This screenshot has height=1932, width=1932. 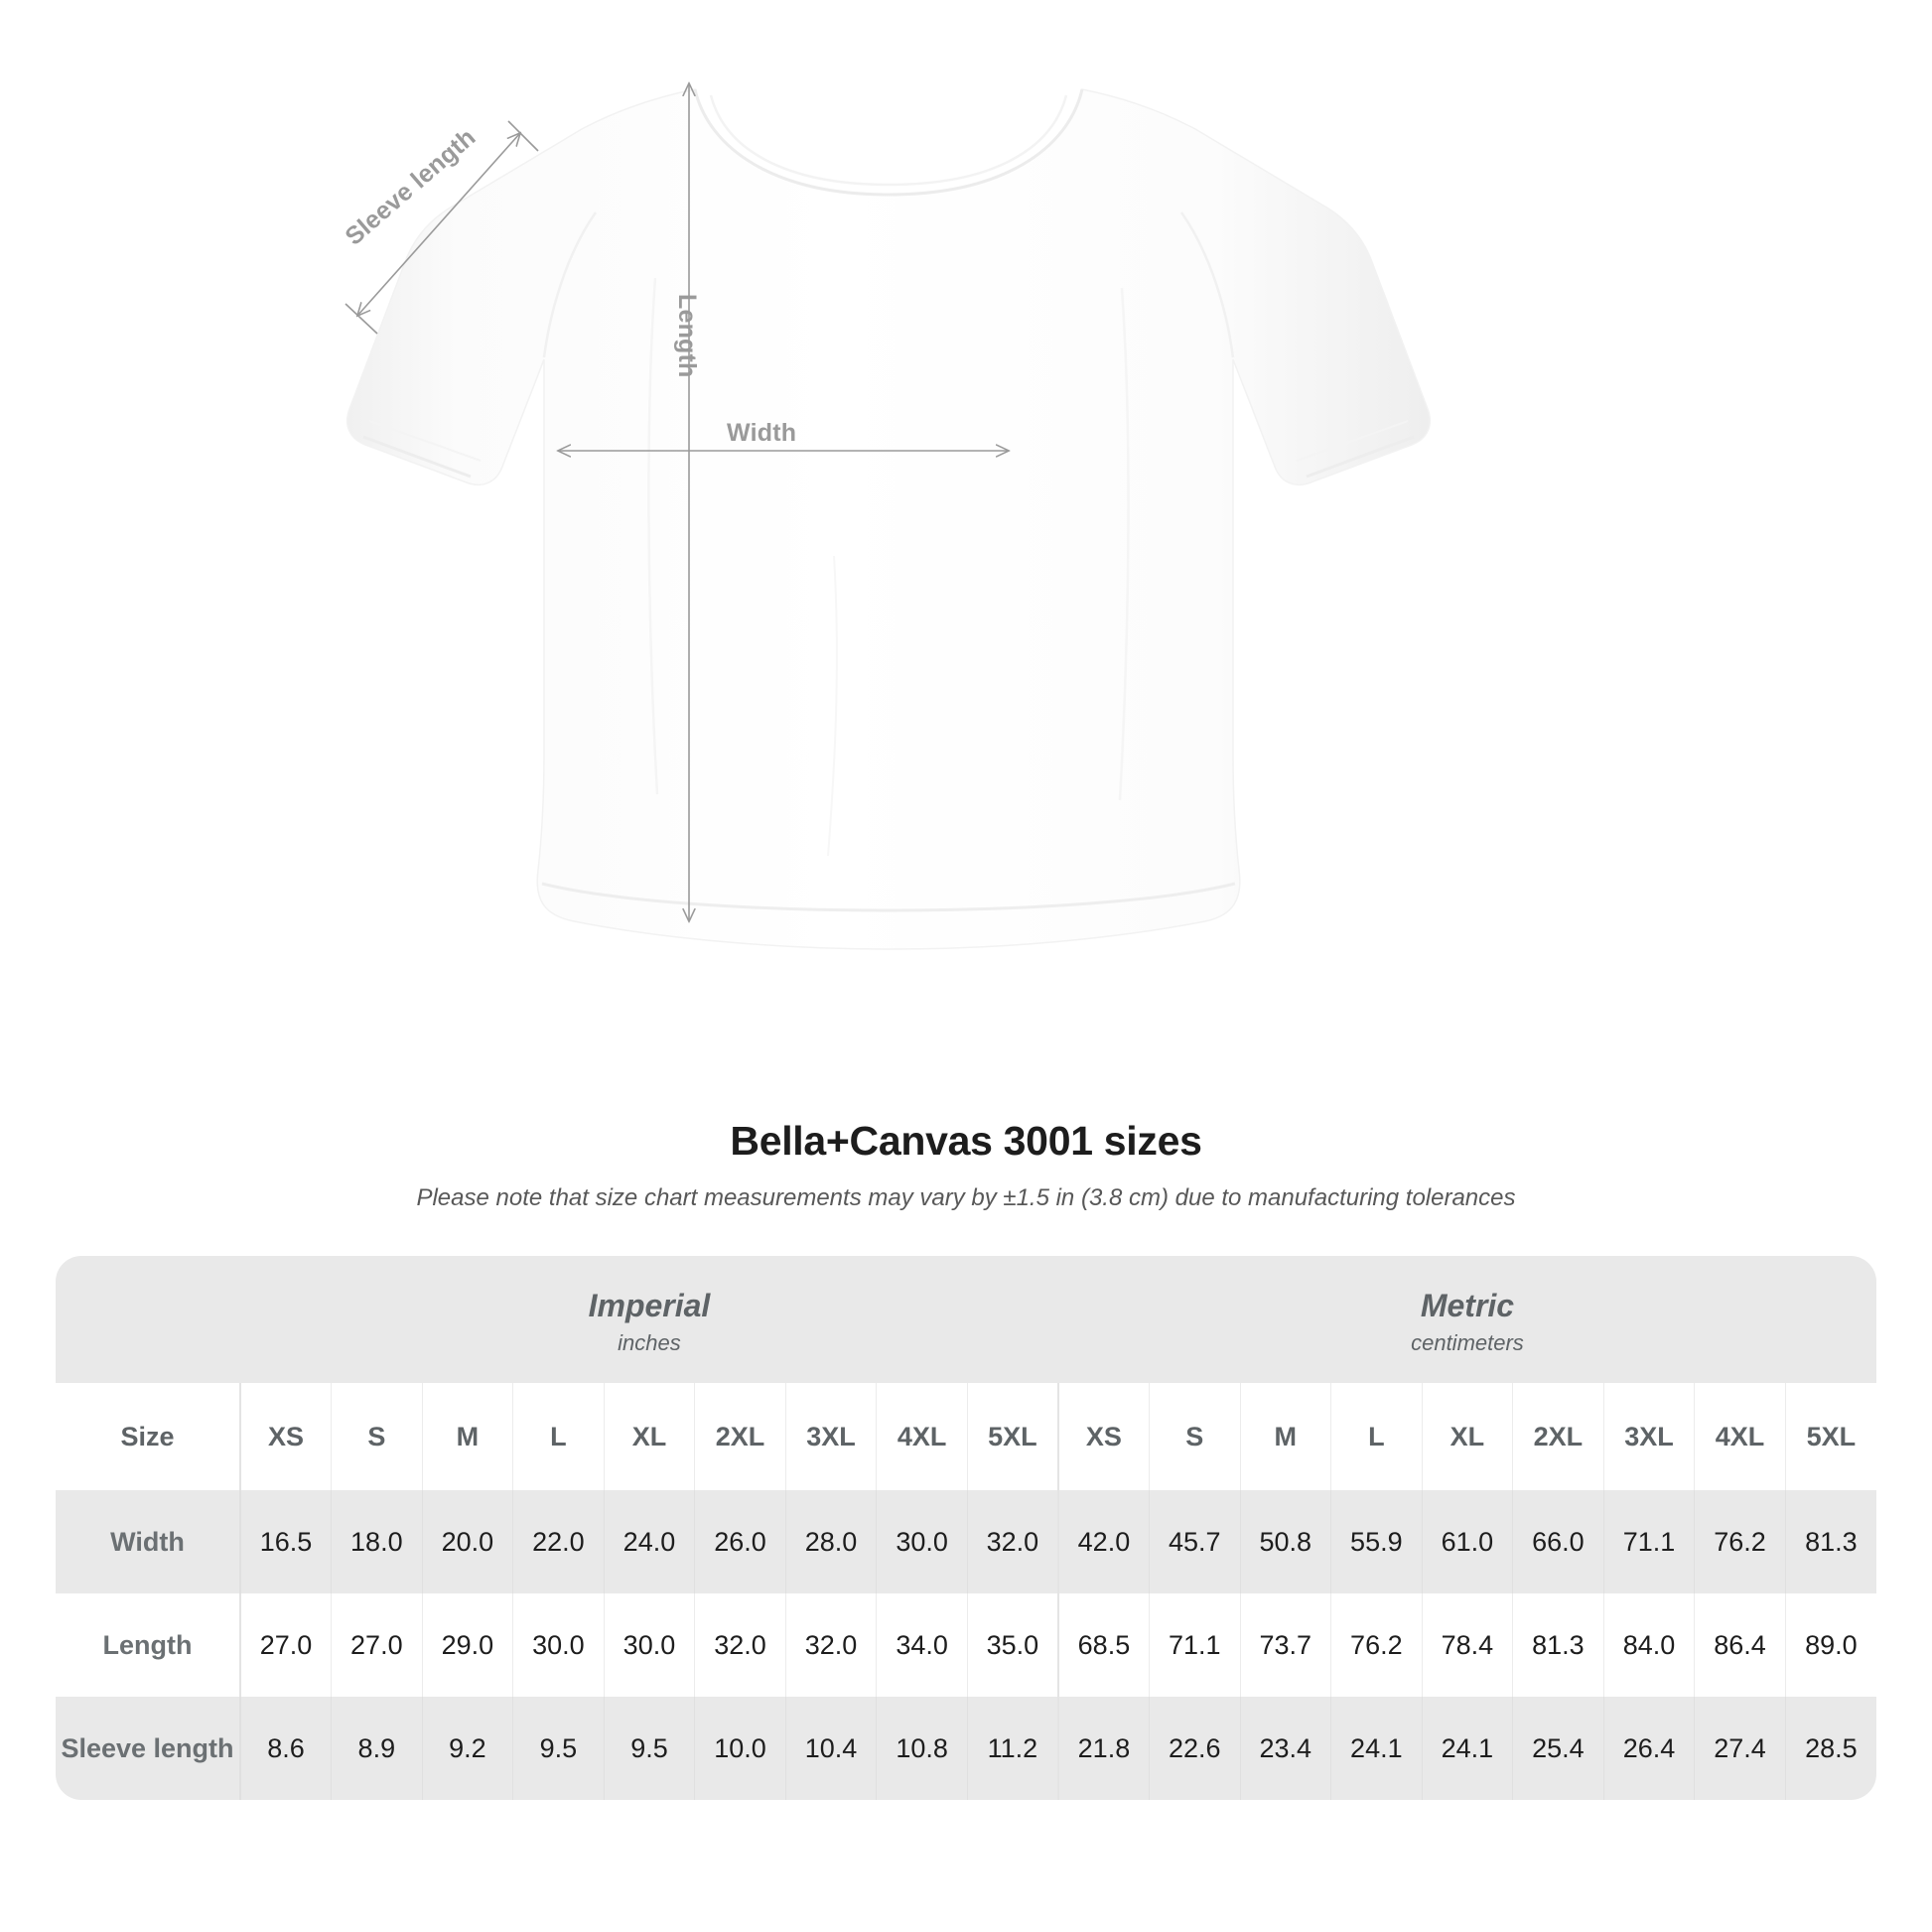 What do you see at coordinates (650, 1305) in the screenshot?
I see `unit-name: Imperial` at bounding box center [650, 1305].